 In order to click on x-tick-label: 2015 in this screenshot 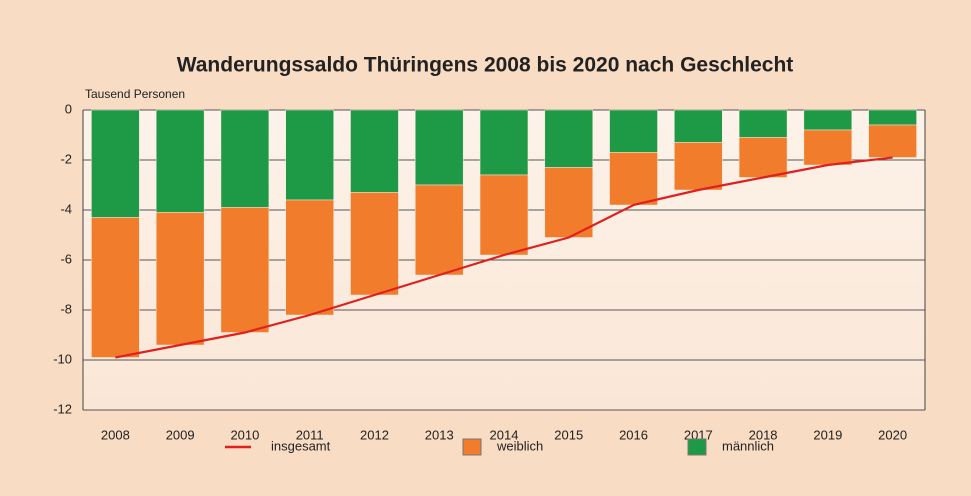, I will do `click(568, 434)`.